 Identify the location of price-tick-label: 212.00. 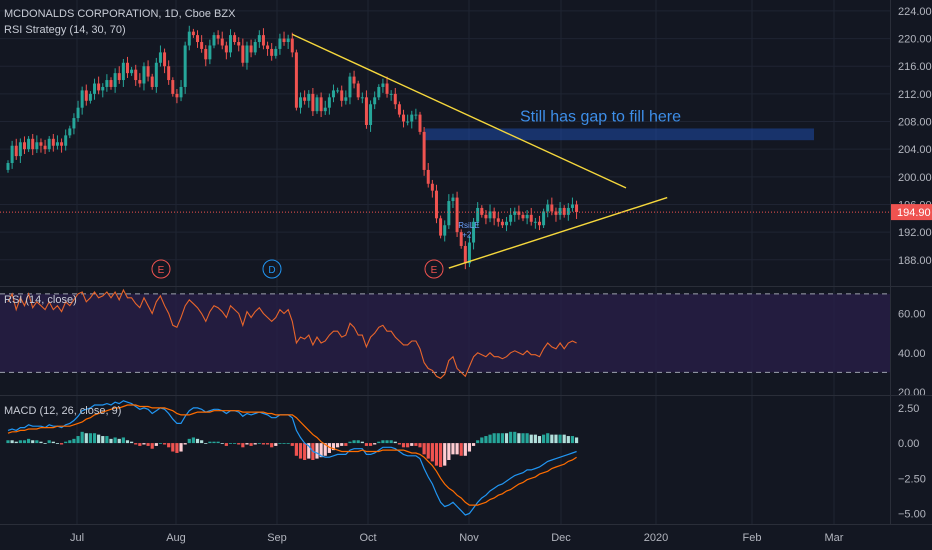
(915, 95).